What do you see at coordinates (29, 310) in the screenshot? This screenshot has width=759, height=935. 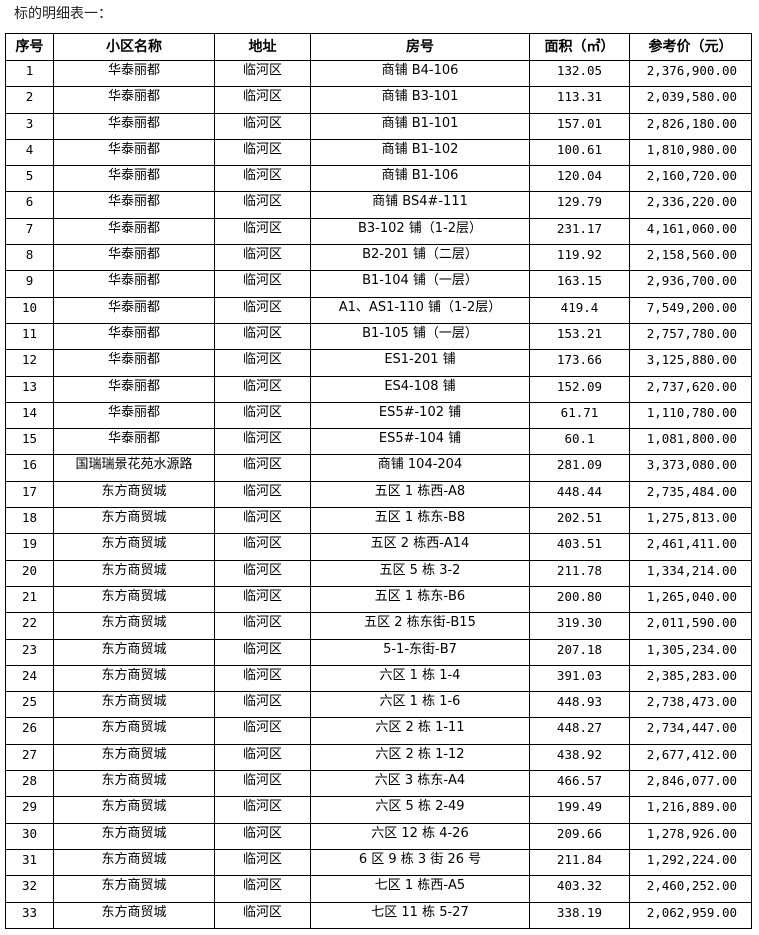 I see `cell-index: 10` at bounding box center [29, 310].